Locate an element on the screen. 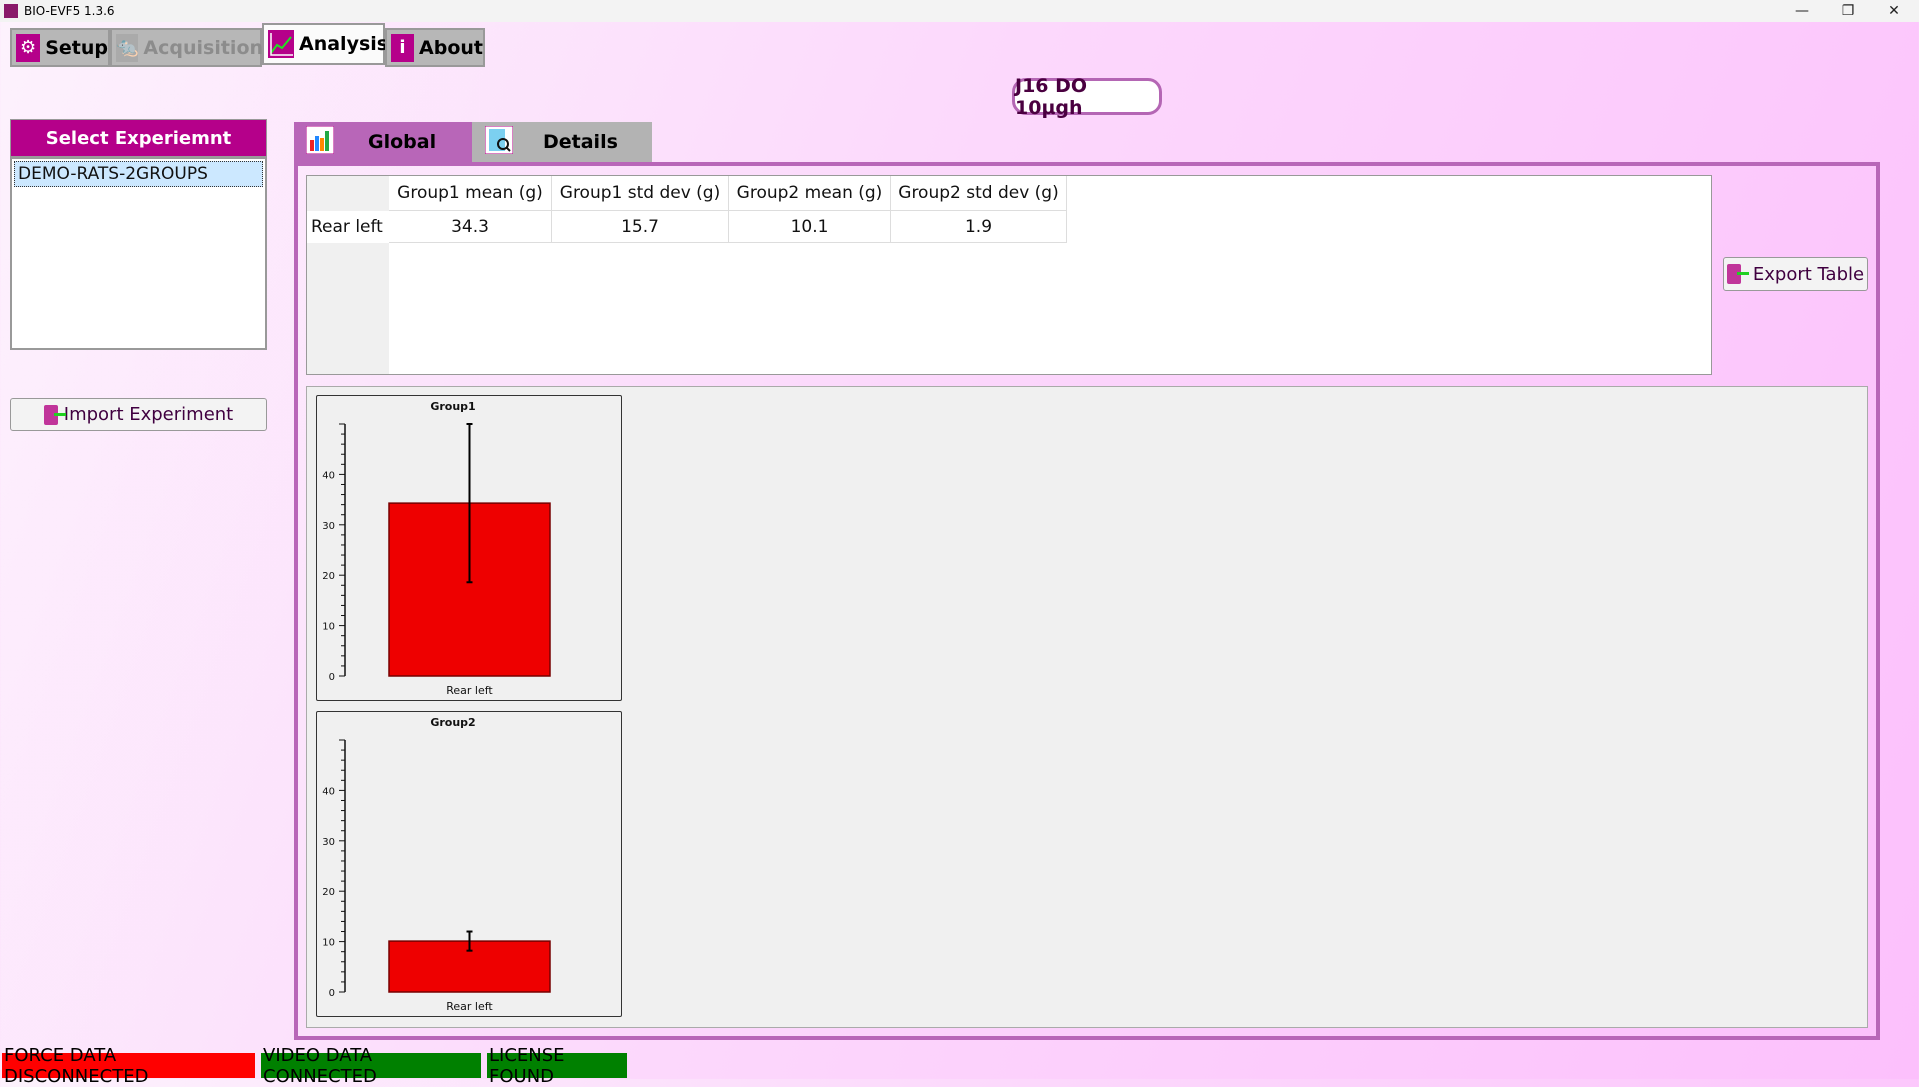  tab-setup: ⚙ Setup is located at coordinates (60, 47).